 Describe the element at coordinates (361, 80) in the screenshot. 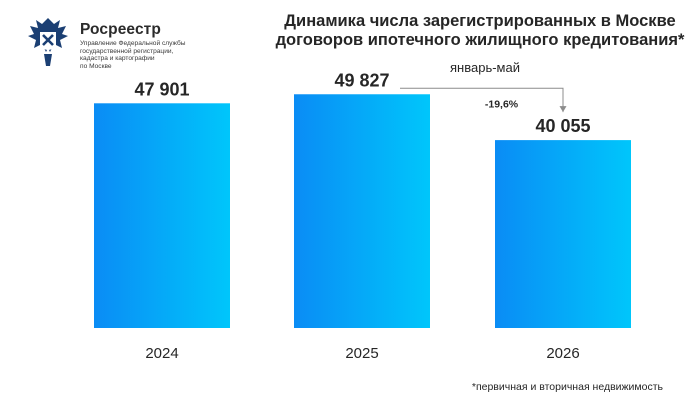

I see `value-label-2025: 49 827` at that location.